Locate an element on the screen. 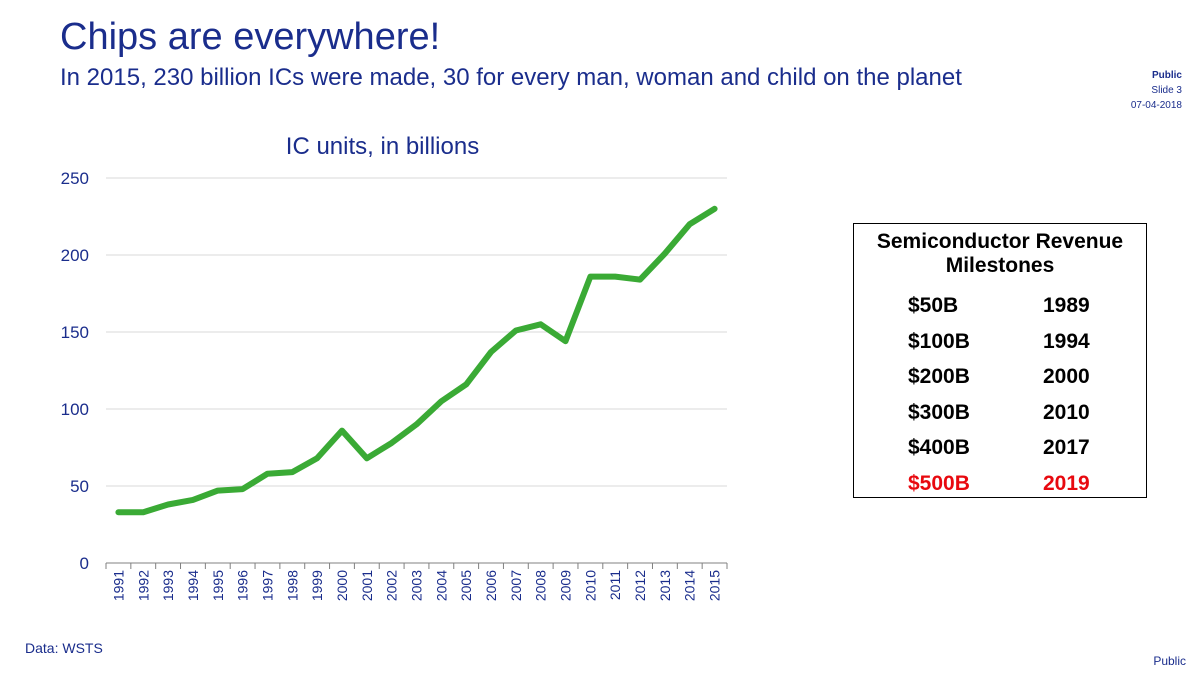 The width and height of the screenshot is (1200, 675). milestones-title: Semiconductor Revenue Milestones is located at coordinates (1000, 253).